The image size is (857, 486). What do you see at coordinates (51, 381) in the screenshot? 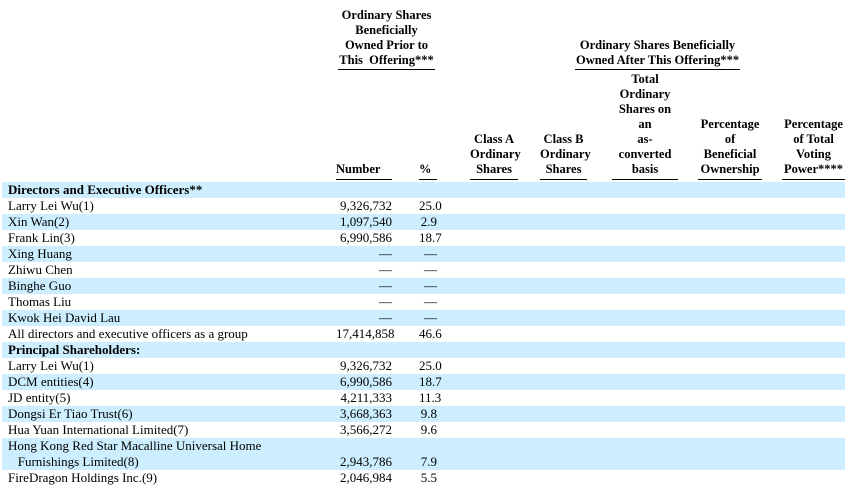
I see `shareholder-name: DCM entities(4)` at bounding box center [51, 381].